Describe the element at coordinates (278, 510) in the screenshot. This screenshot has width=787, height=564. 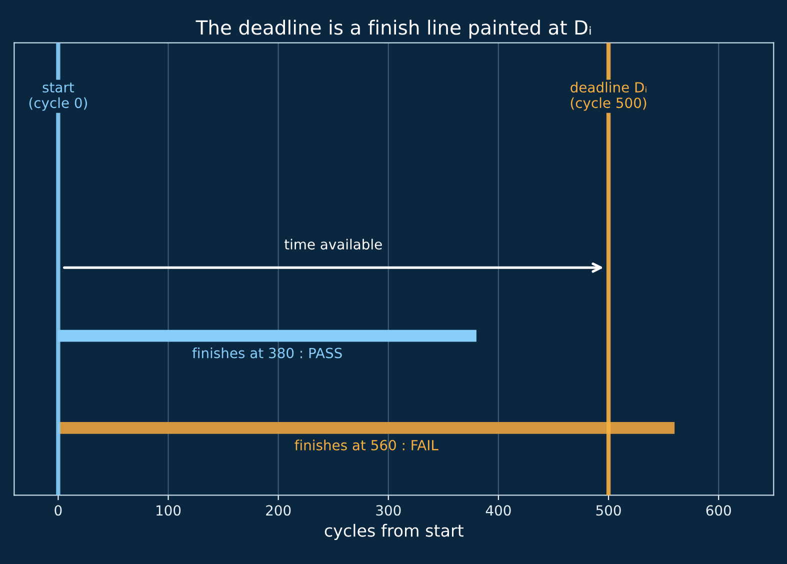
I see `x-tick-label: 200` at that location.